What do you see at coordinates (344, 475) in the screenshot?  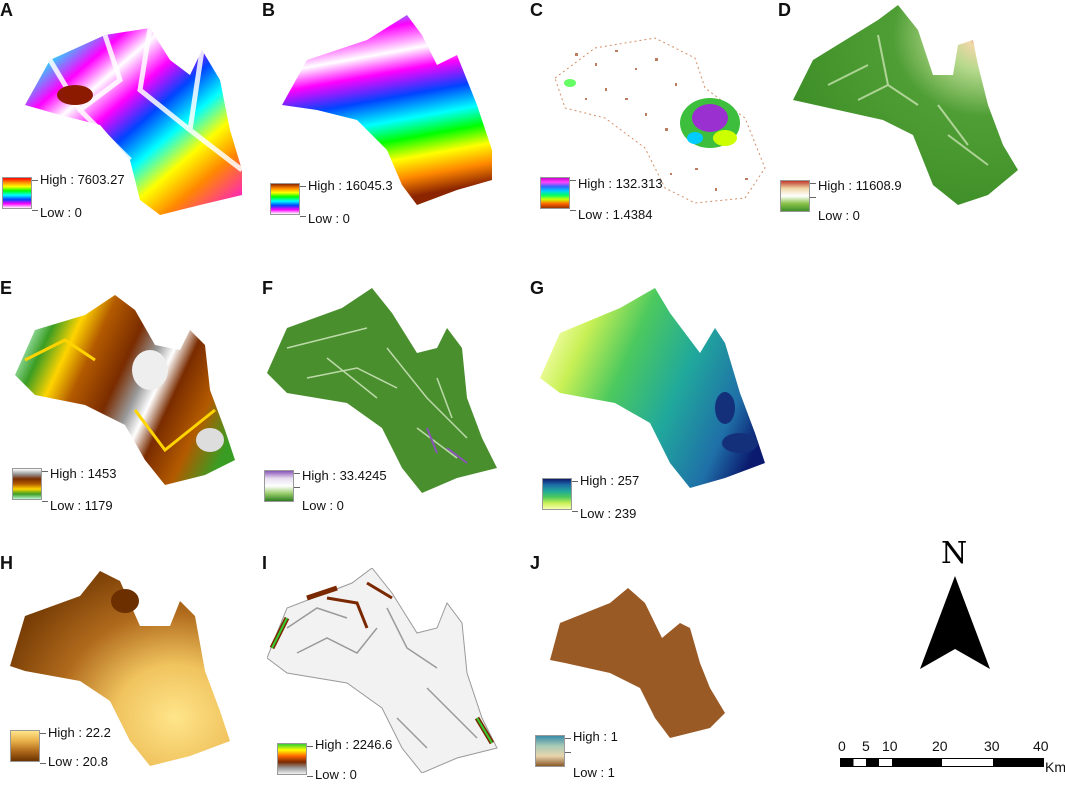 I see `legend-high-label: High : 33.4245` at bounding box center [344, 475].